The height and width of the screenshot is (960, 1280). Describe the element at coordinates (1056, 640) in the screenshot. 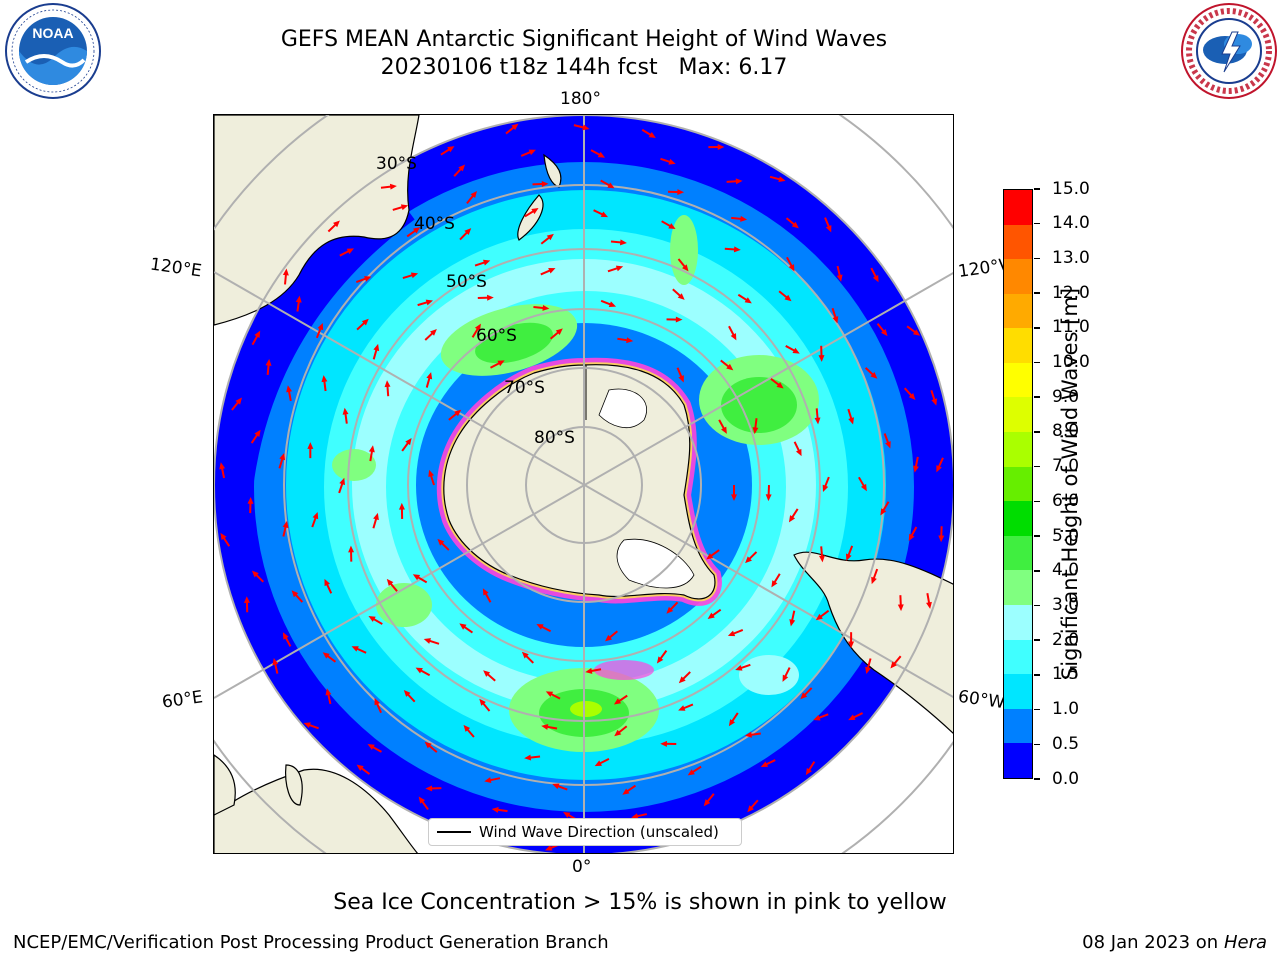

I see `colorbar-tick-label: 2.0` at that location.